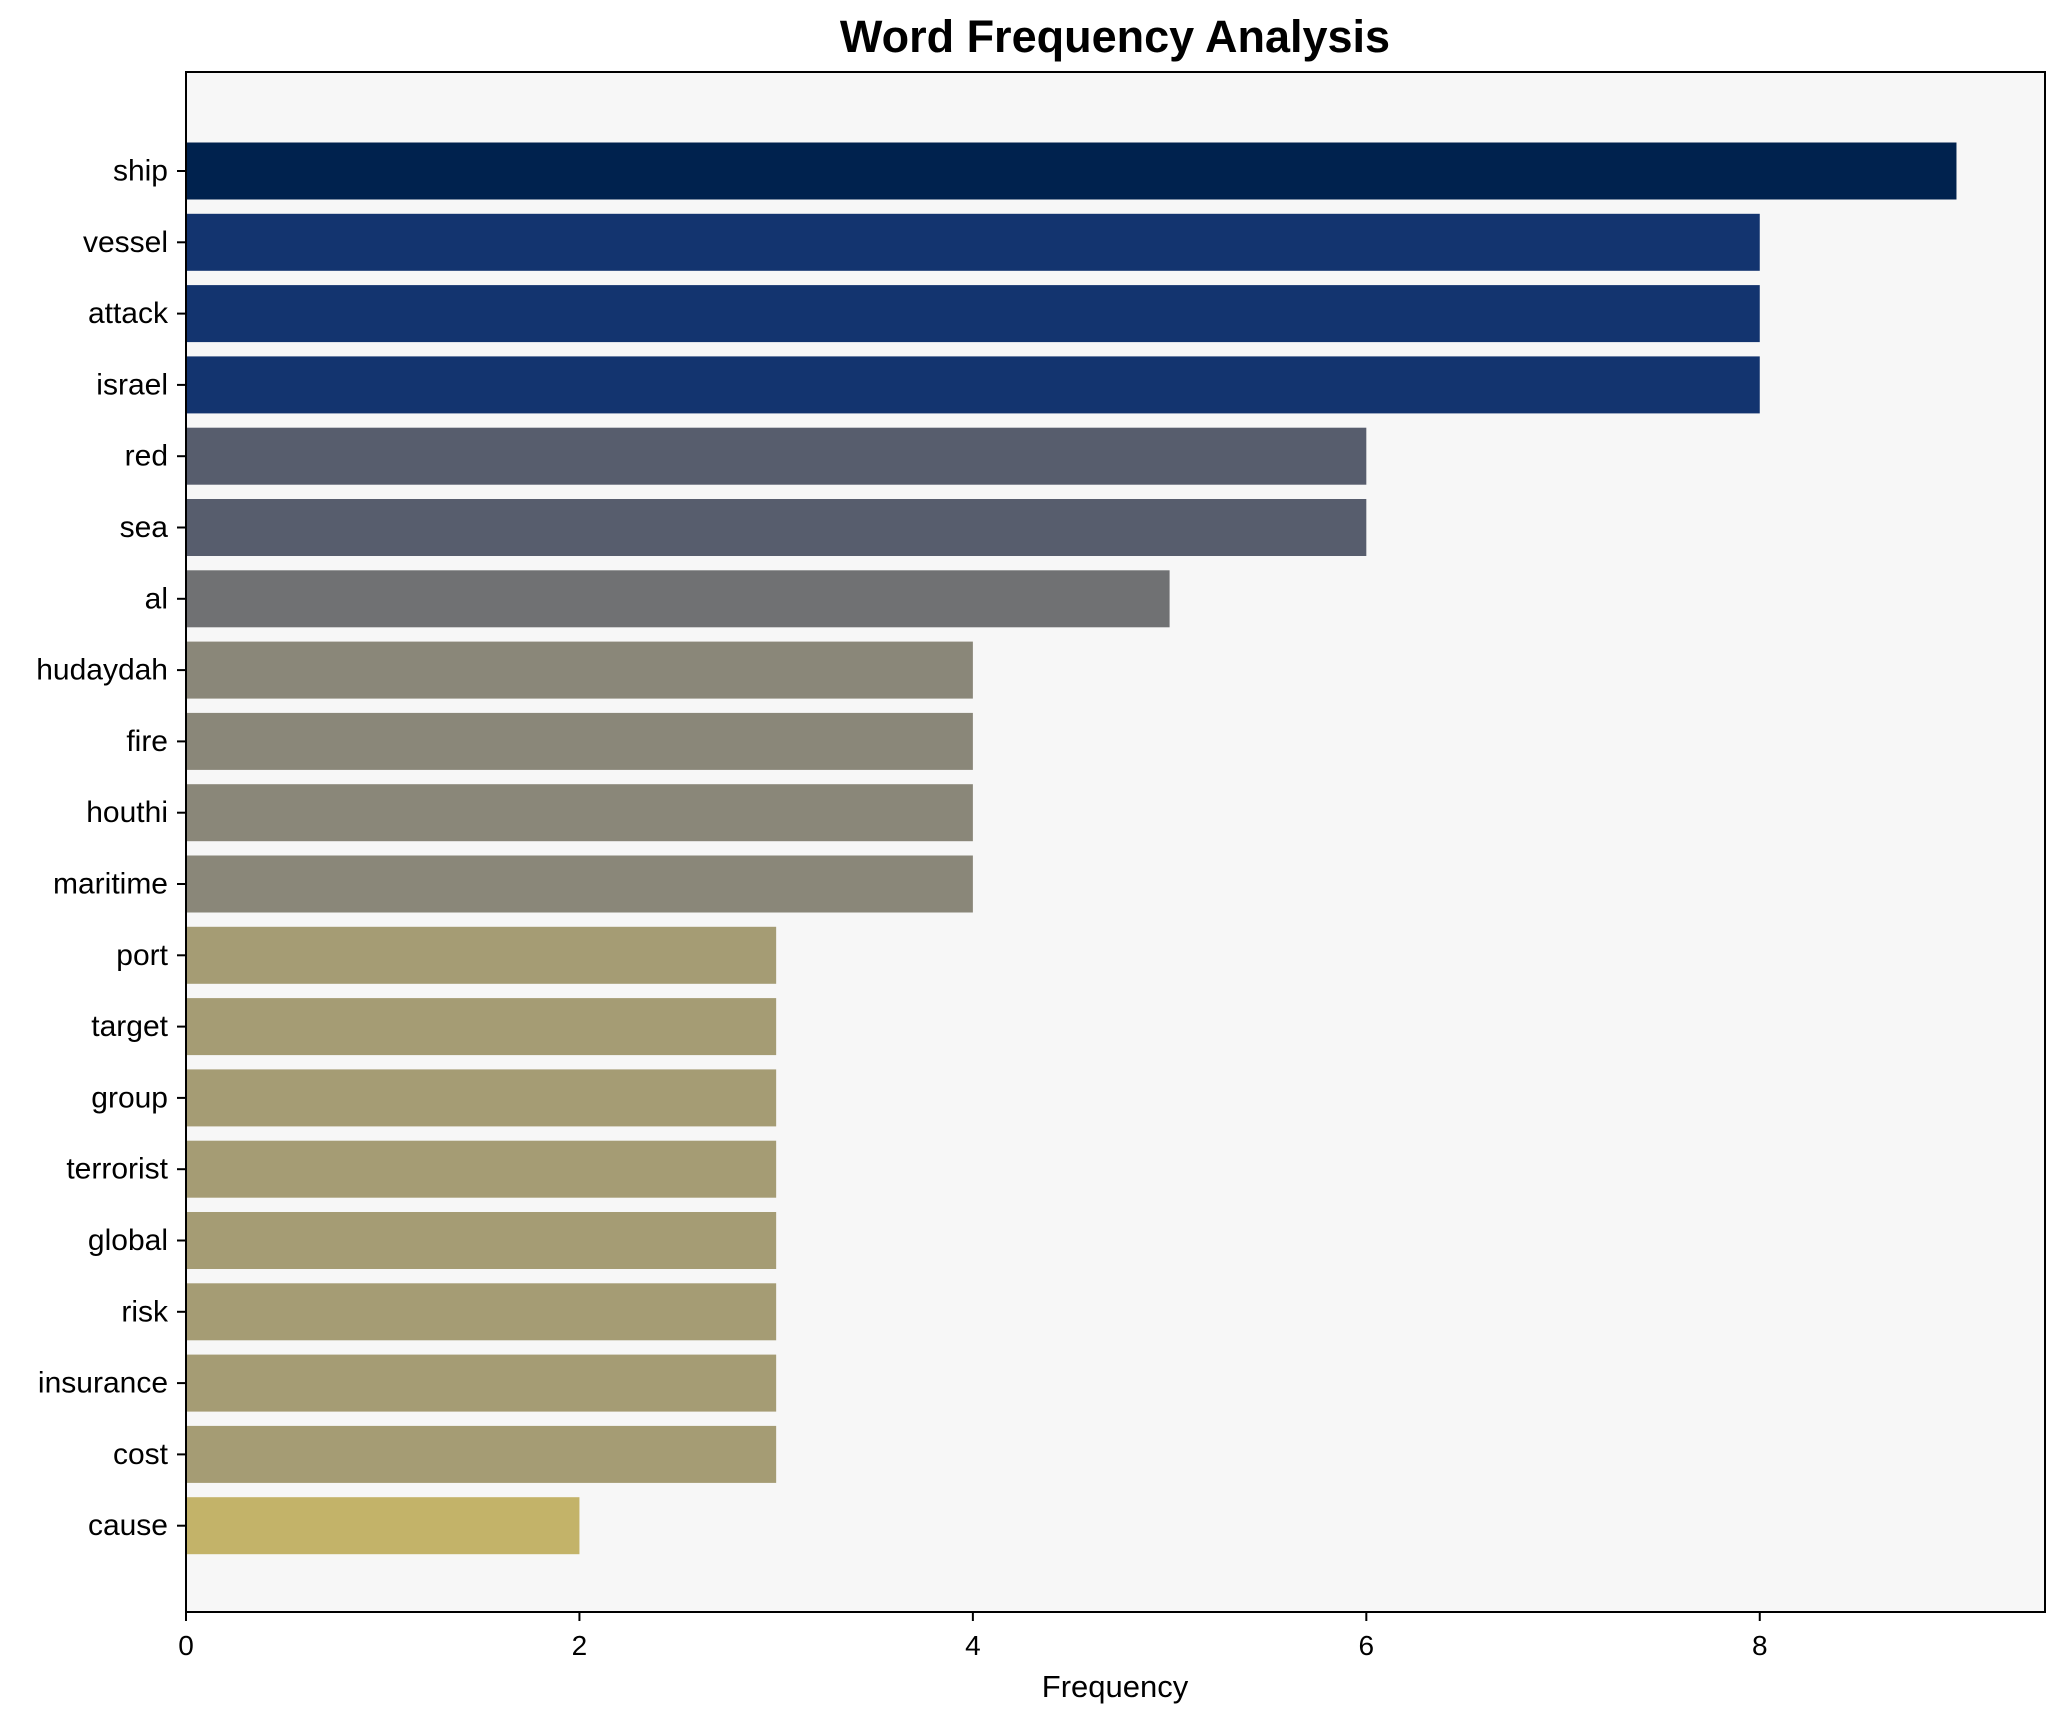 The height and width of the screenshot is (1727, 2066). I want to click on y-tick-label-cause: cause, so click(128, 1525).